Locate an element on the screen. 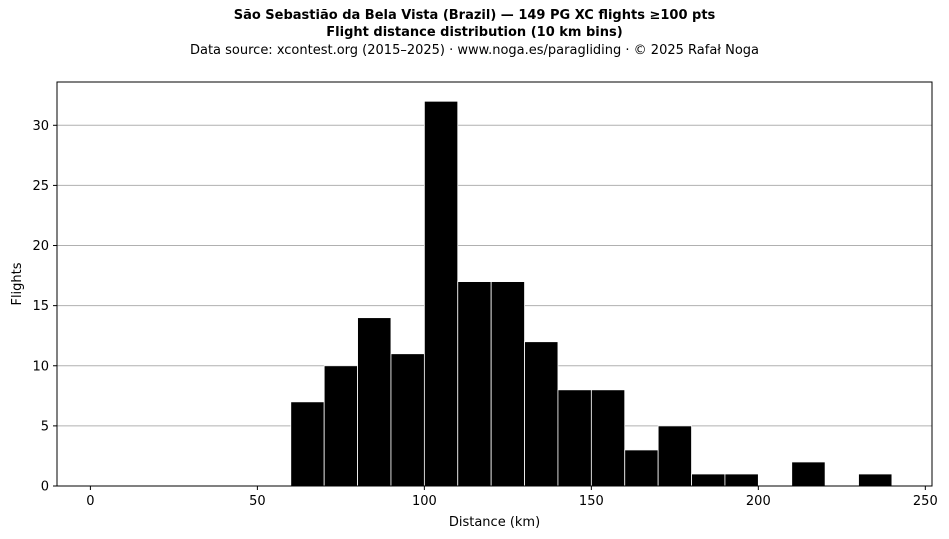  x-tick-label: 200 is located at coordinates (758, 501).